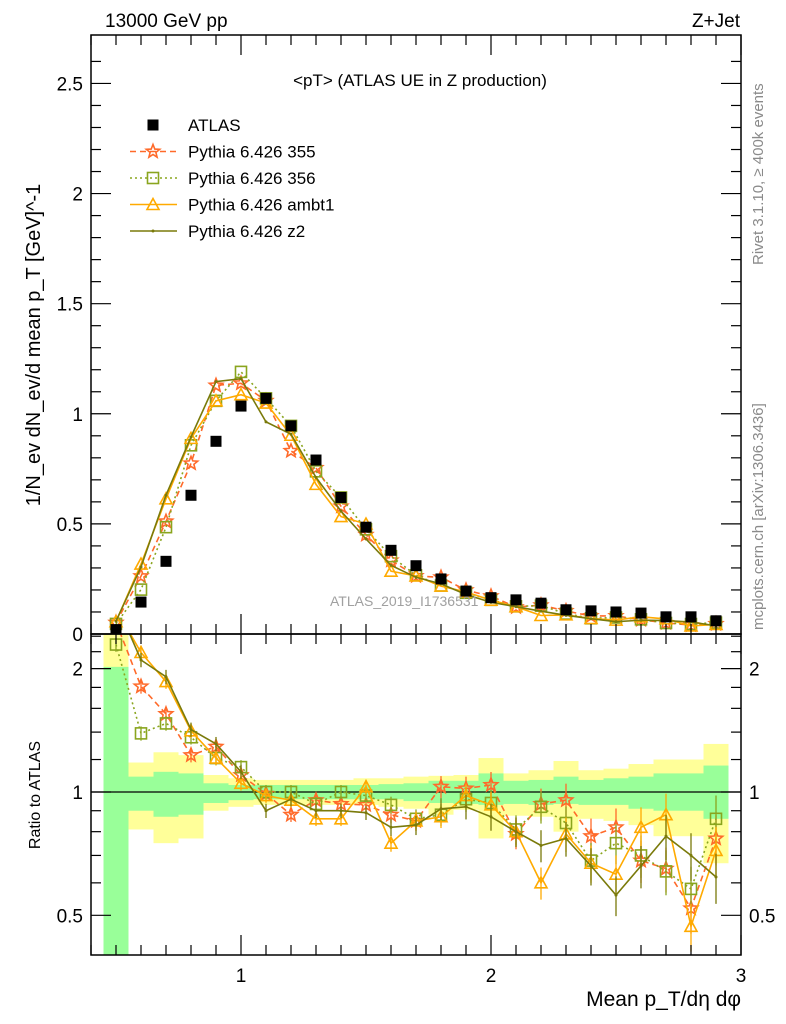  I want to click on y-tick-label: 2, so click(77, 195).